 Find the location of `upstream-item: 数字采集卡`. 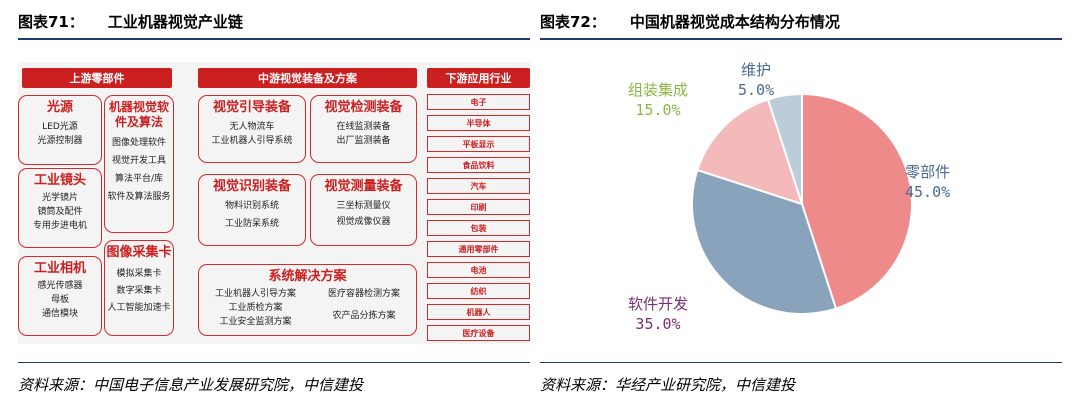

upstream-item: 数字采集卡 is located at coordinates (139, 291).